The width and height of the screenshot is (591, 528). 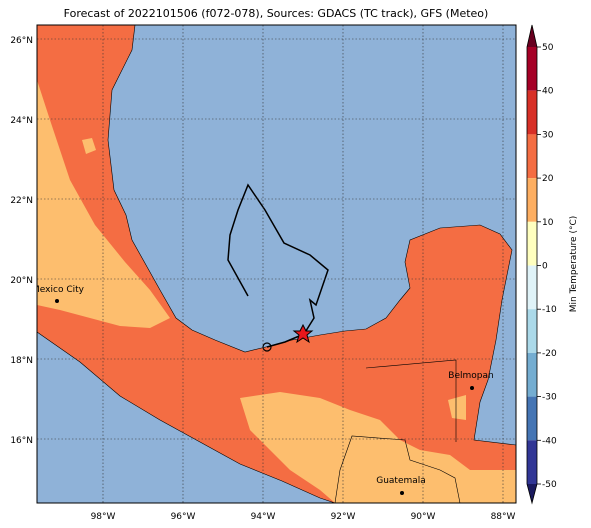 I want to click on storm-marker, so click(x=303, y=333).